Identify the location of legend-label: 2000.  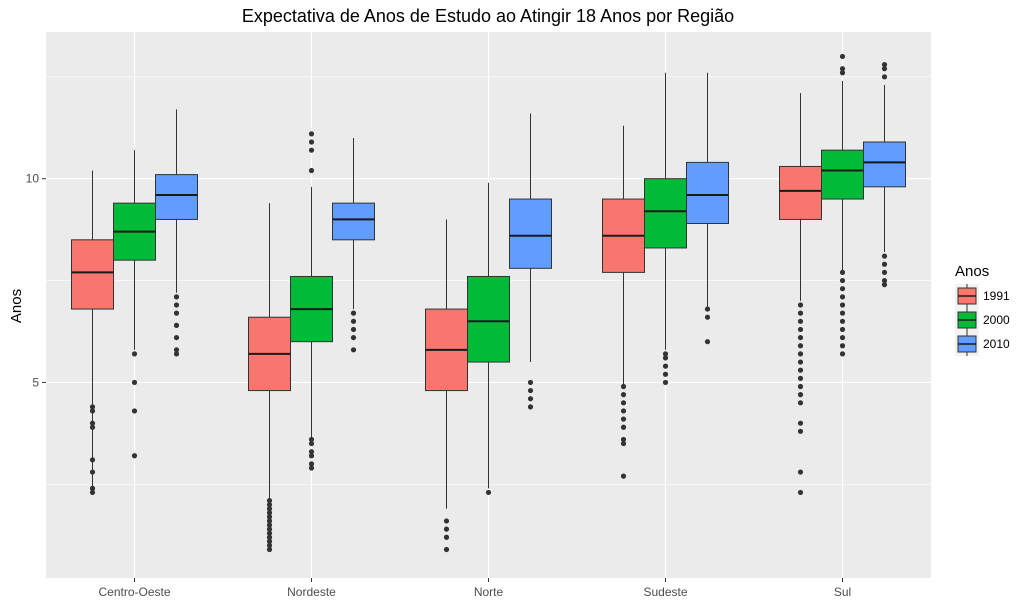
(996, 320).